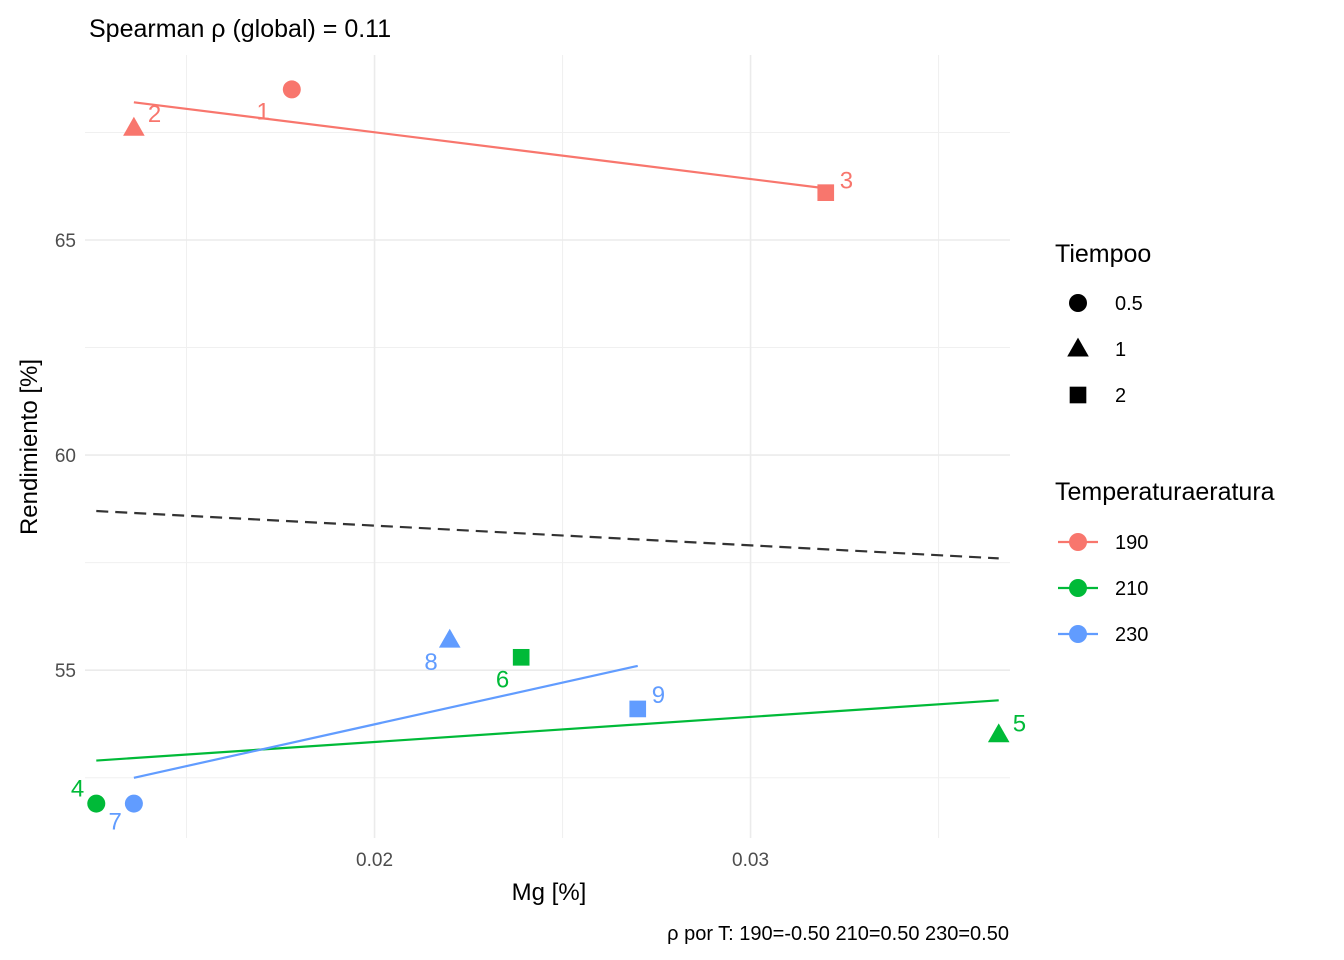 The image size is (1344, 960). I want to click on x-axis-title: Mg [%], so click(549, 892).